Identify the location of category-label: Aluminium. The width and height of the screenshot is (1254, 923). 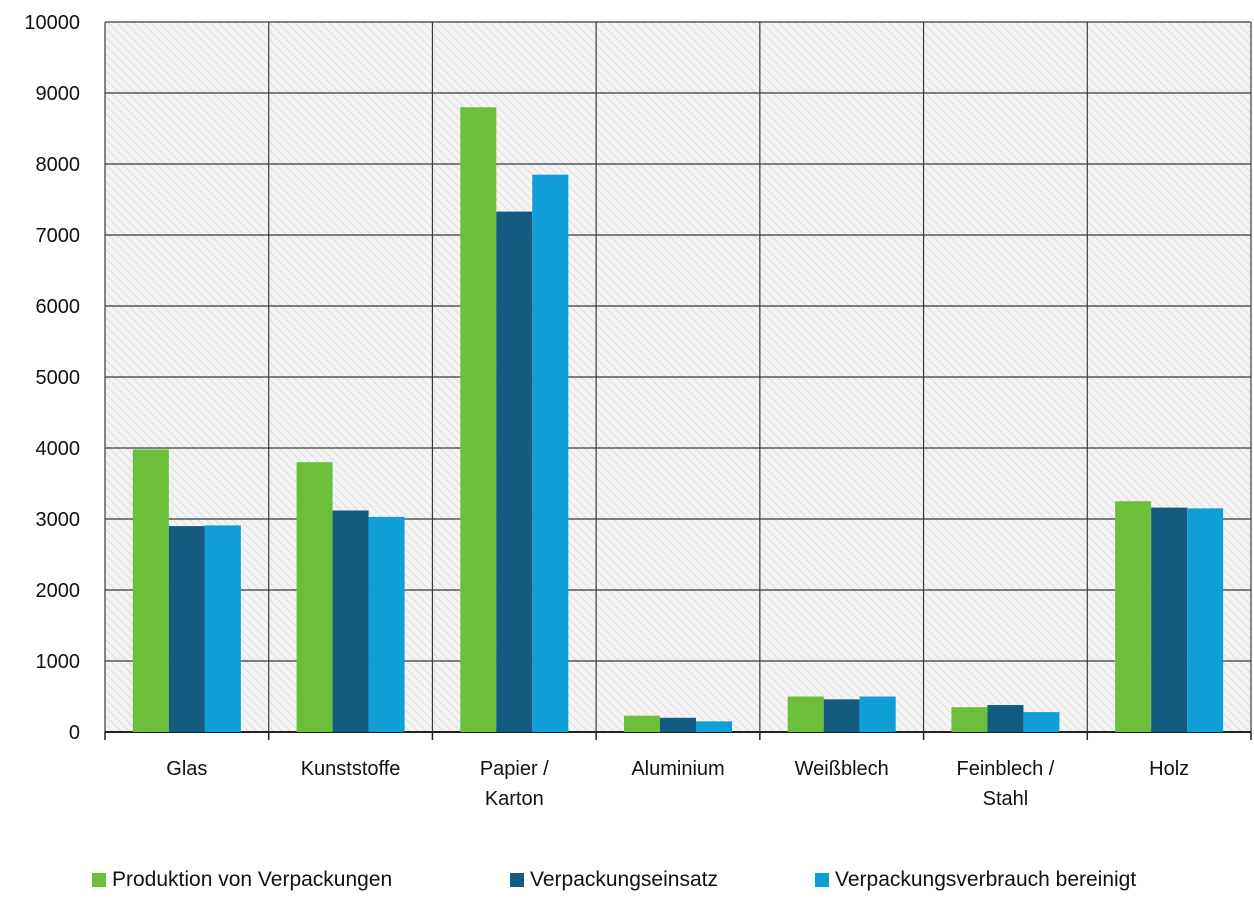
(677, 769).